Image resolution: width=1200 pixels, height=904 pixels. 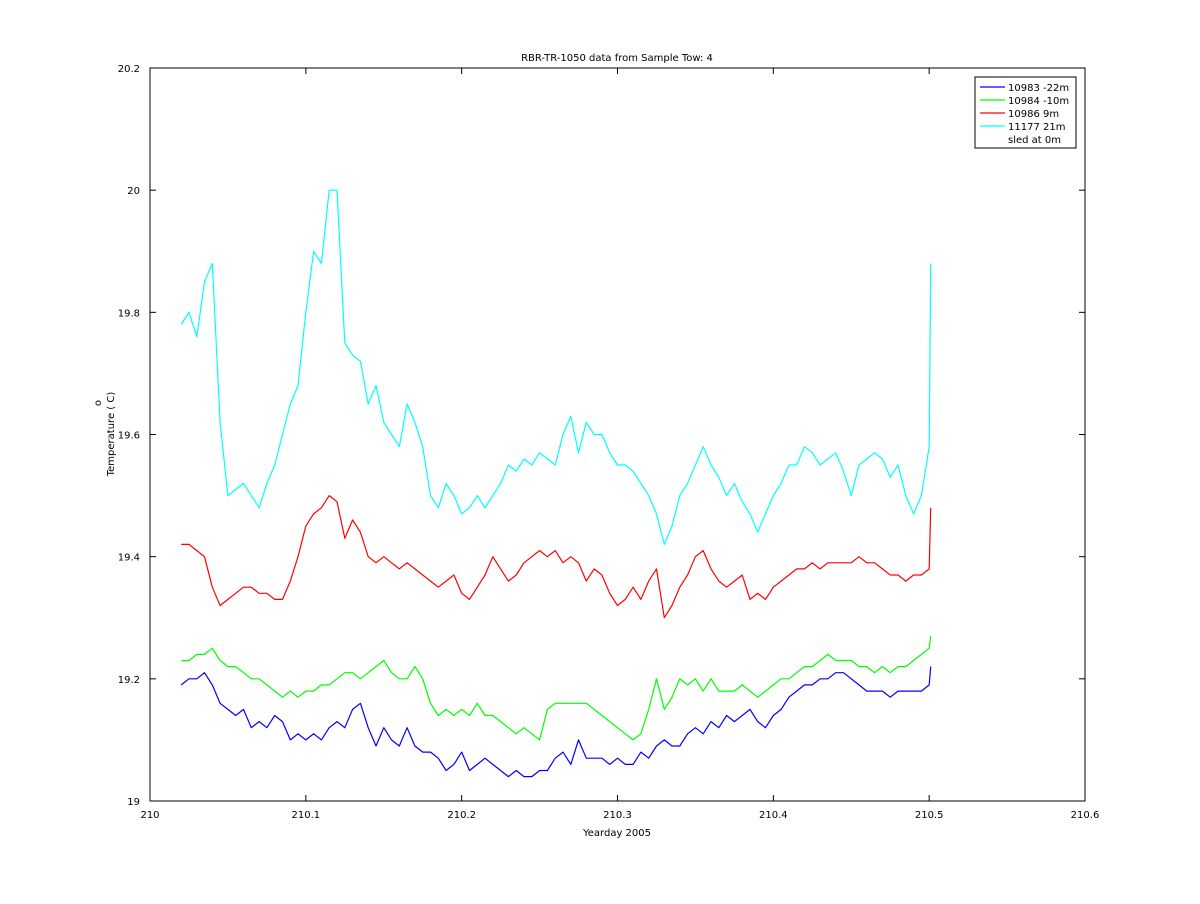 What do you see at coordinates (129, 313) in the screenshot?
I see `y-tick-label: 19.8` at bounding box center [129, 313].